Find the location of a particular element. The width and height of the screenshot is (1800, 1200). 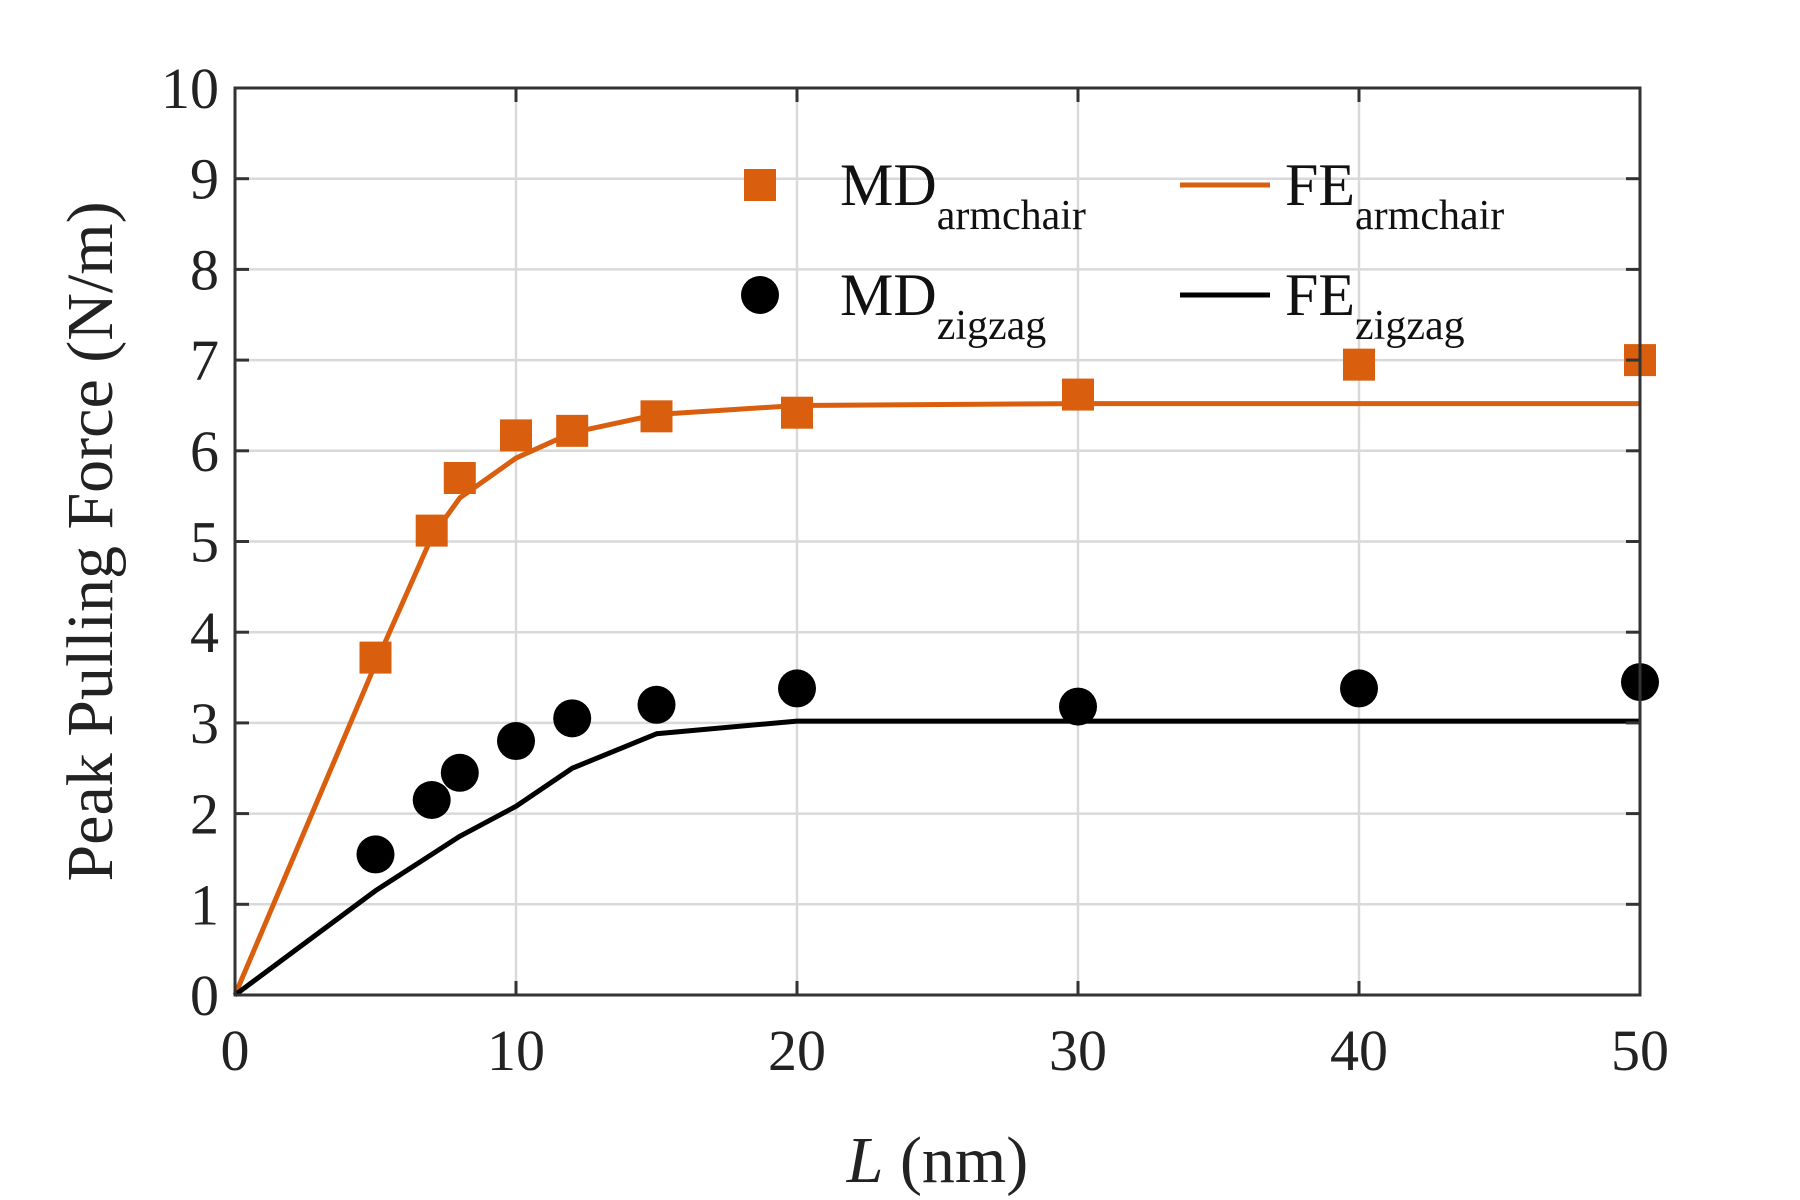

x-axis-label: L (nm) is located at coordinates (937, 1160).